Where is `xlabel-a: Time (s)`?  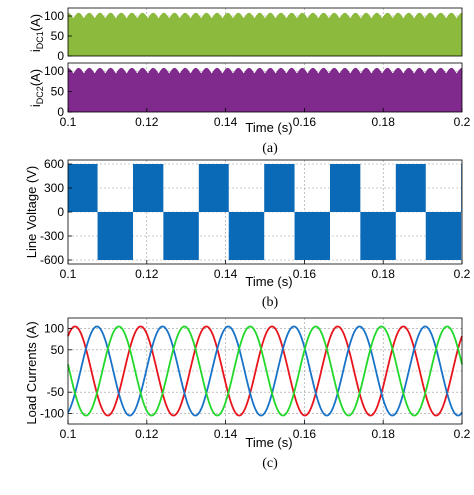 xlabel-a: Time (s) is located at coordinates (268, 127).